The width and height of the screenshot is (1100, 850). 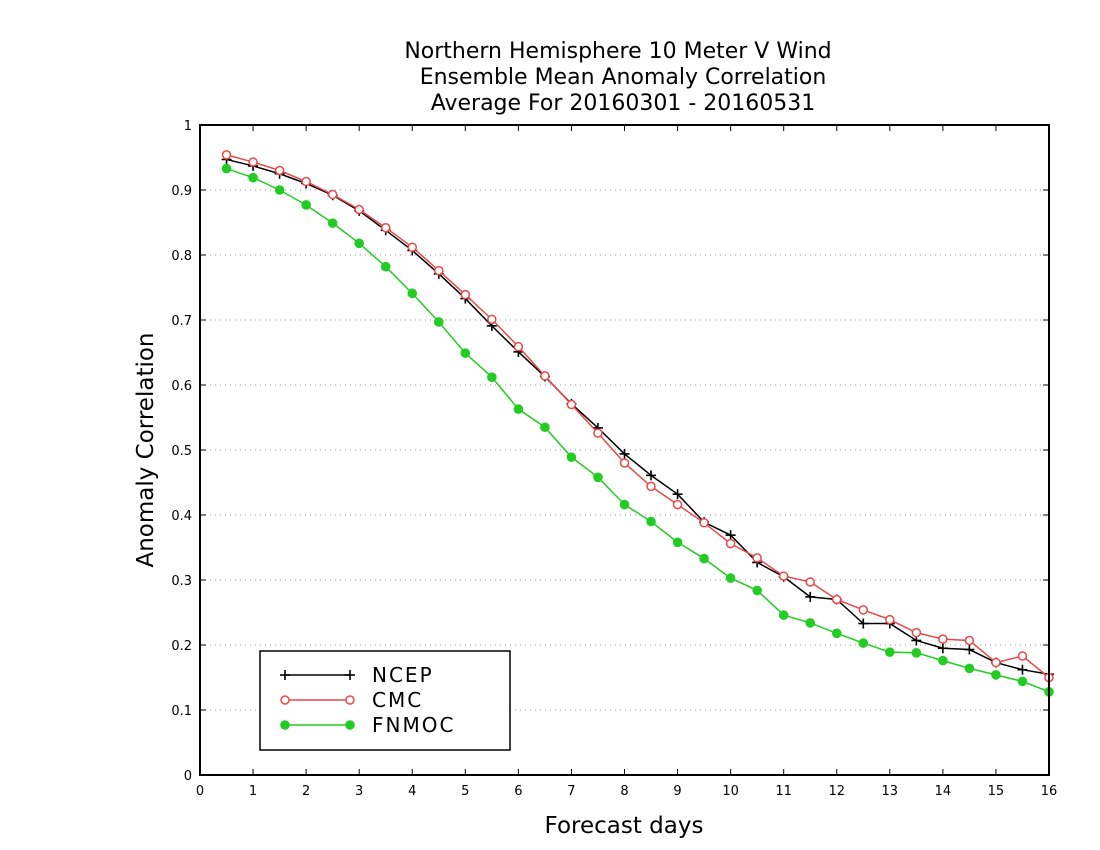 I want to click on x-tick-label: 13, so click(x=890, y=791).